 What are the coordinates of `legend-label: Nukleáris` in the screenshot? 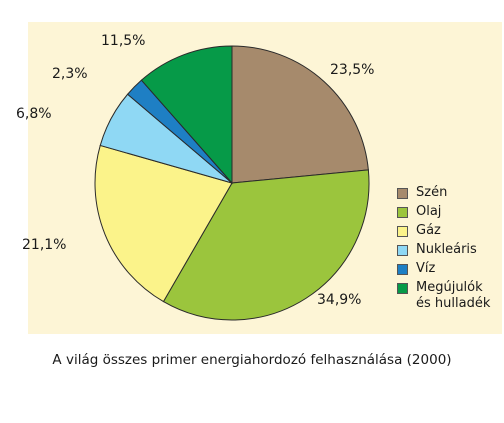 It's located at (446, 249).